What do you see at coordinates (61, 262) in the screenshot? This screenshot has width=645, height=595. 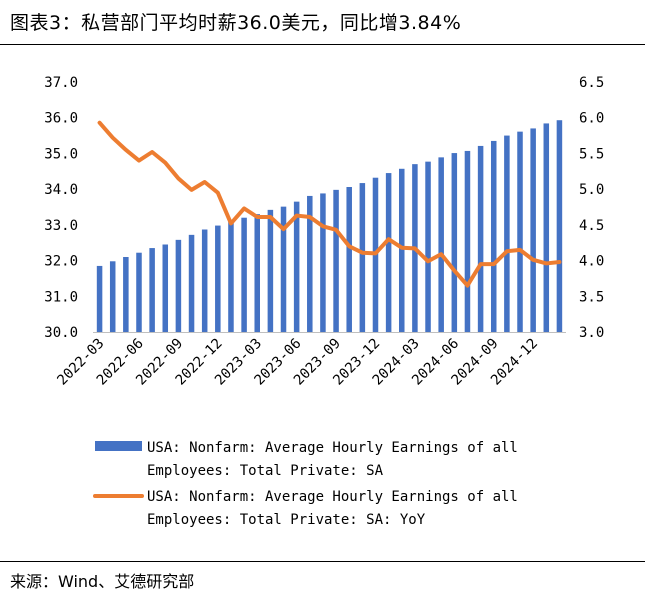 I see `y-left-tick-label: 32.0` at bounding box center [61, 262].